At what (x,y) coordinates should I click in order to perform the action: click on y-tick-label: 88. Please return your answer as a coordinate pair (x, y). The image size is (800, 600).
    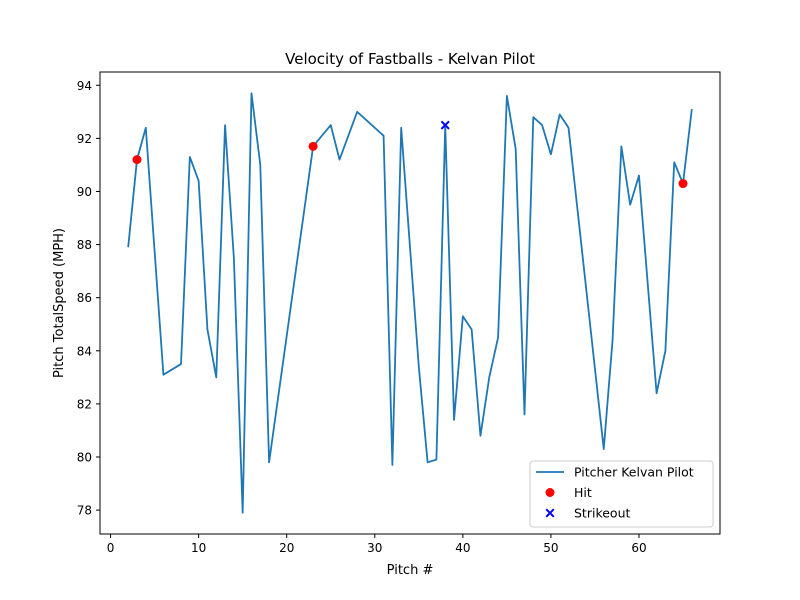
    Looking at the image, I should click on (84, 245).